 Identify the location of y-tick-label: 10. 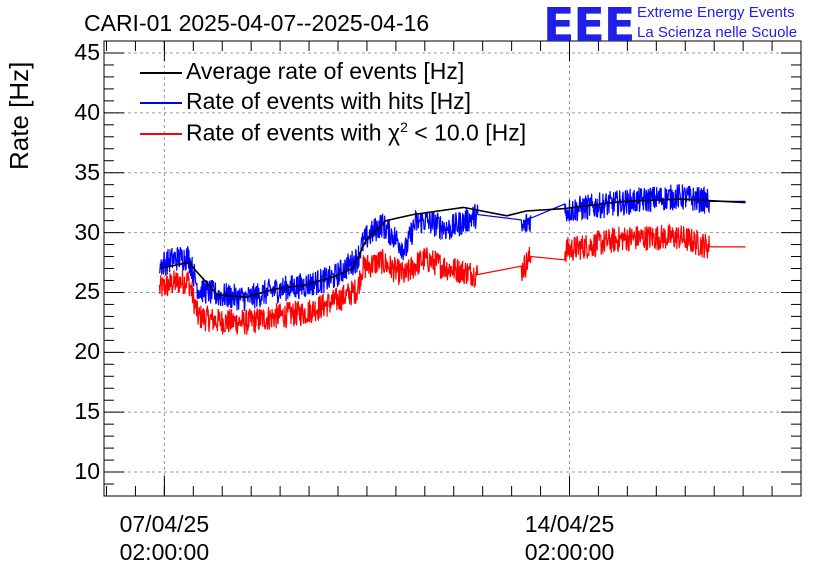
(87, 471).